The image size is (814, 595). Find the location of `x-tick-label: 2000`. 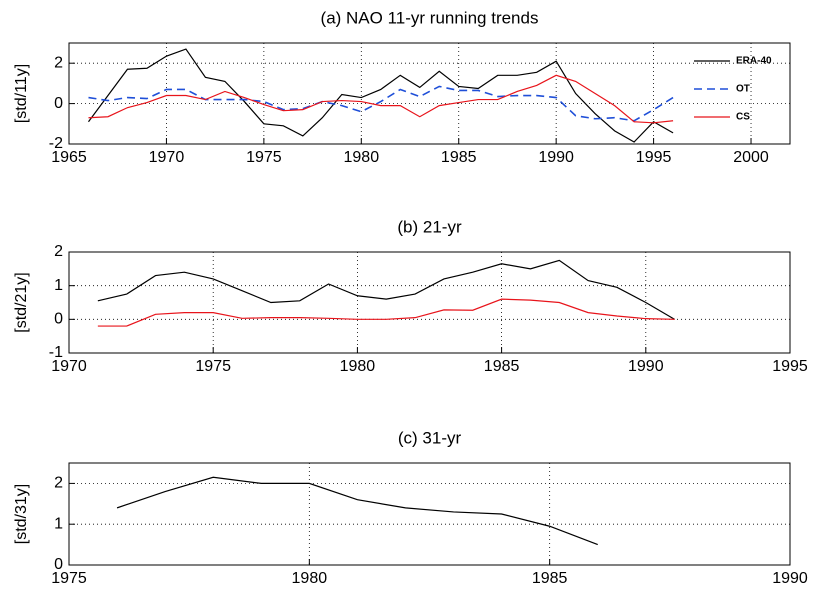

x-tick-label: 2000 is located at coordinates (751, 157).